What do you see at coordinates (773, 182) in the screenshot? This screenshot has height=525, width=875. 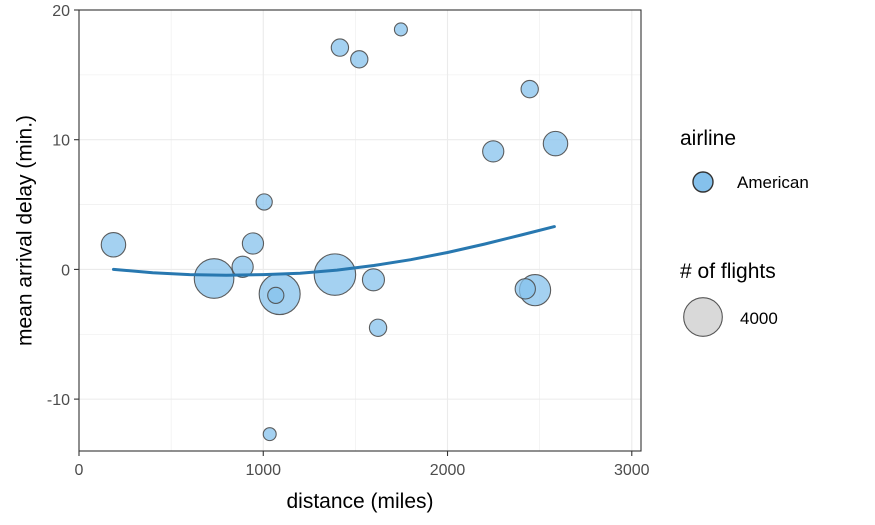 I see `legend-airline-label: American` at bounding box center [773, 182].